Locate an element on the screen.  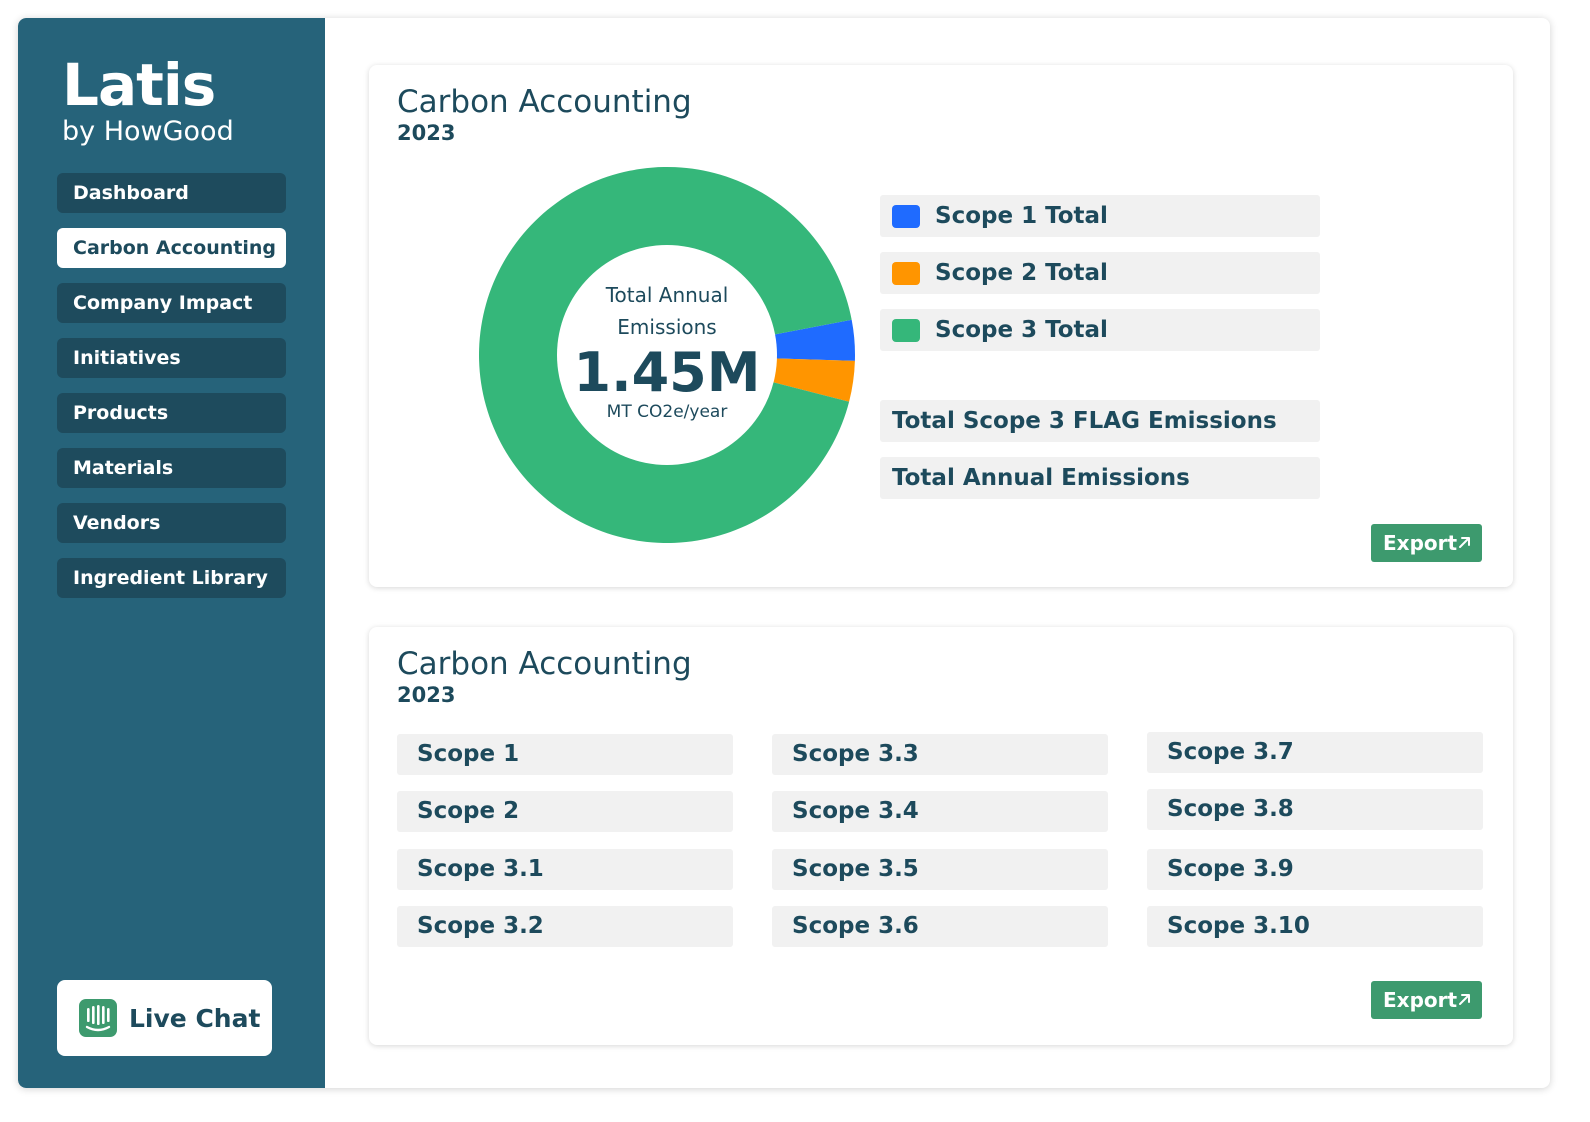
sidebar-item-carbon-accounting: Carbon Accounting is located at coordinates (171, 248).